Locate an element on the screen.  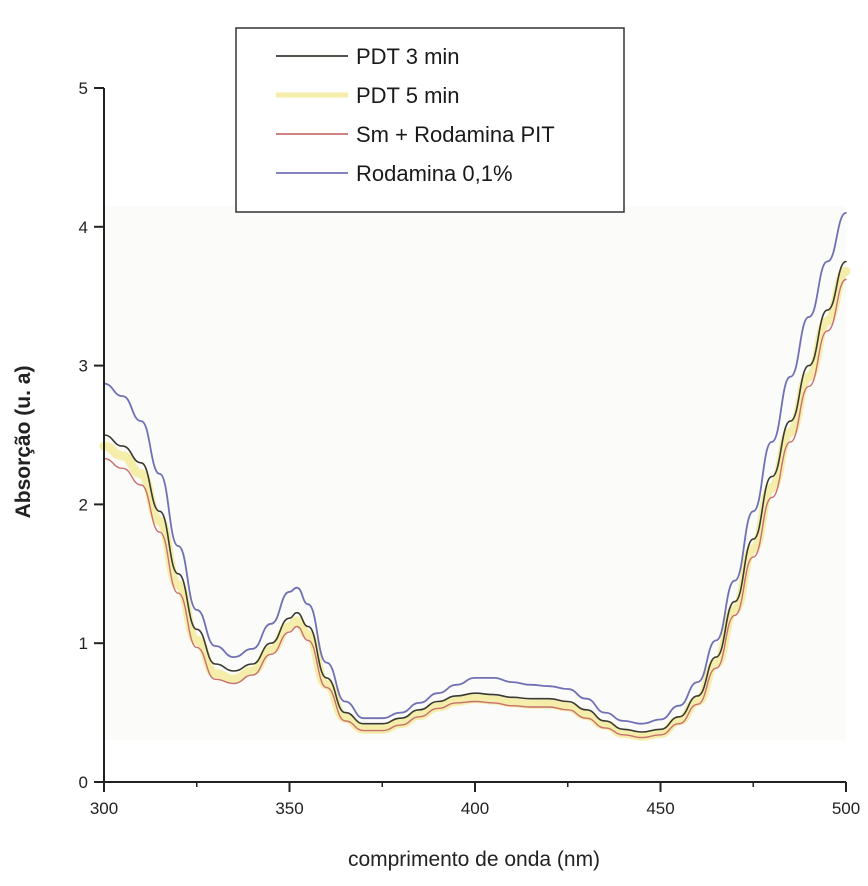
x-axis-title: comprimento de onda (nm) is located at coordinates (474, 859).